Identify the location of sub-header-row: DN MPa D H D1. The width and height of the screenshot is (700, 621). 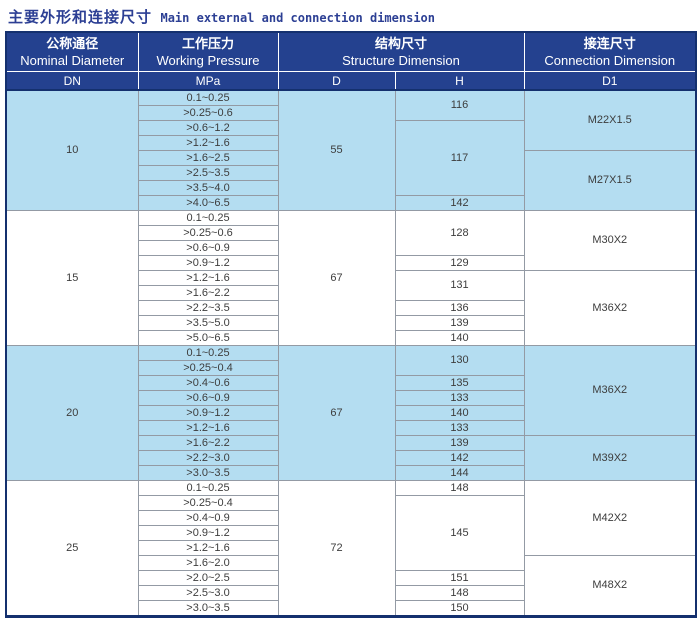
(351, 81).